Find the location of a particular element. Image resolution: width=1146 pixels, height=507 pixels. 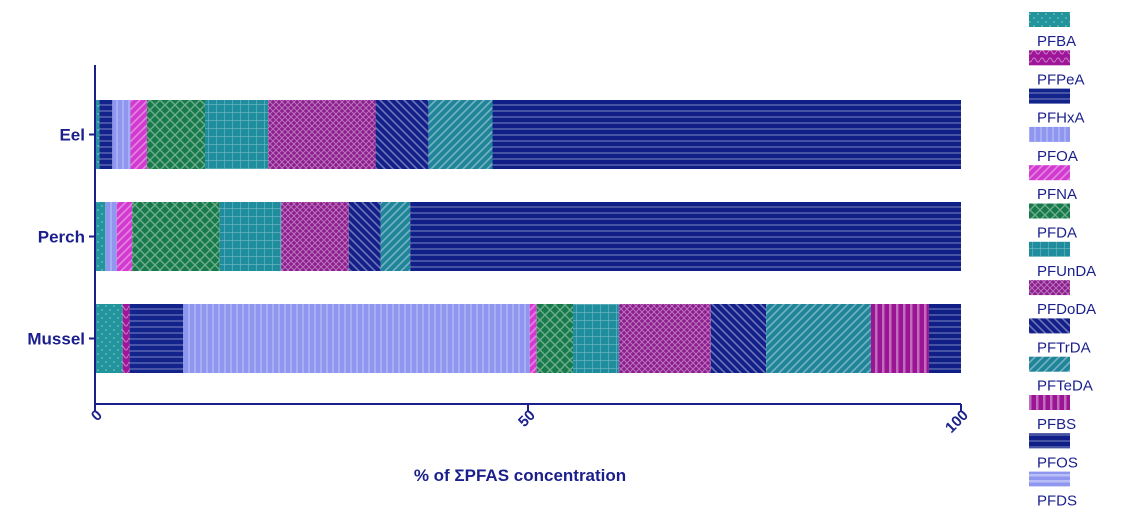

legend-label-pfoa: PFOA is located at coordinates (1057, 156).